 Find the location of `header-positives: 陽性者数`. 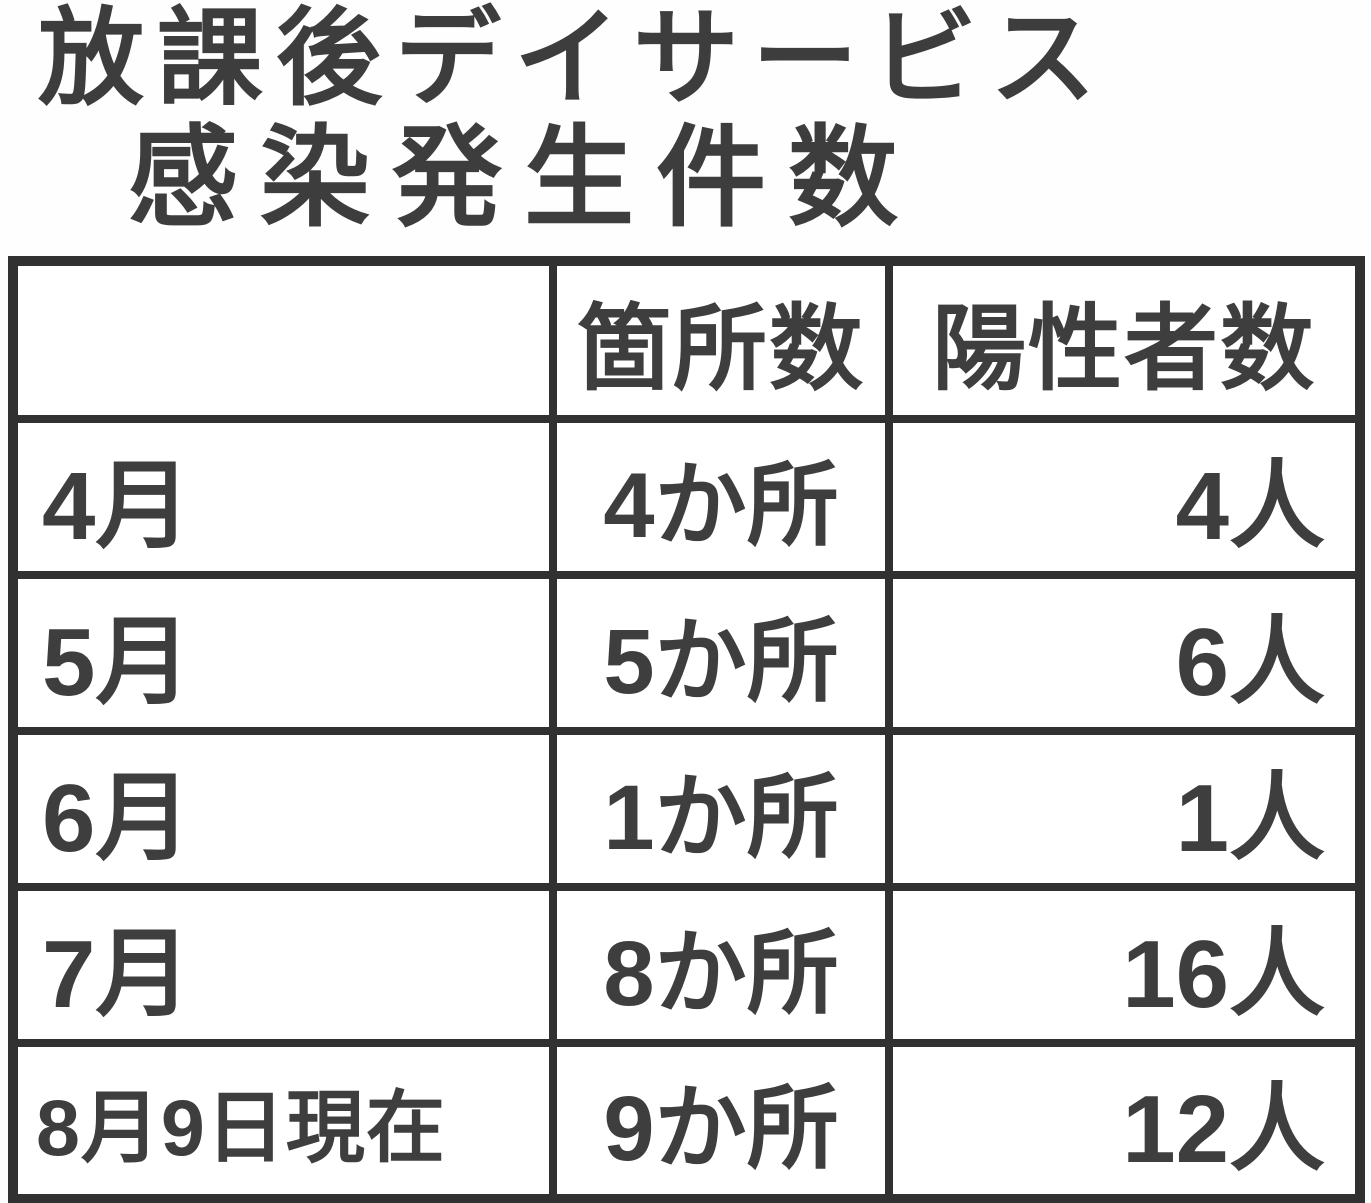

header-positives: 陽性者数 is located at coordinates (1124, 340).